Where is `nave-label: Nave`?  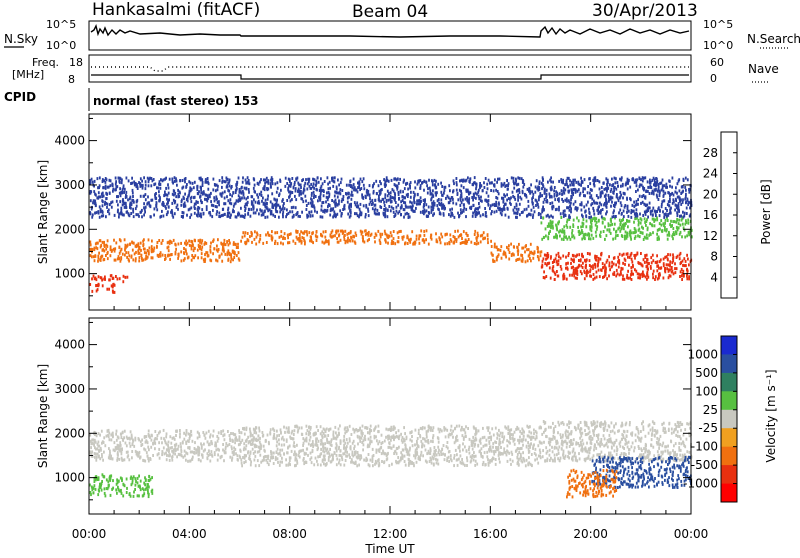 nave-label: Nave is located at coordinates (763, 69).